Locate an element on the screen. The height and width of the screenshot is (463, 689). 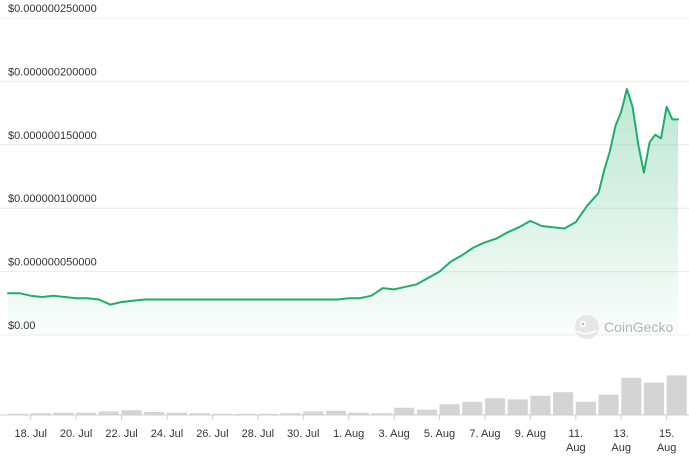
x-tick-label: 18. Jul is located at coordinates (31, 434).